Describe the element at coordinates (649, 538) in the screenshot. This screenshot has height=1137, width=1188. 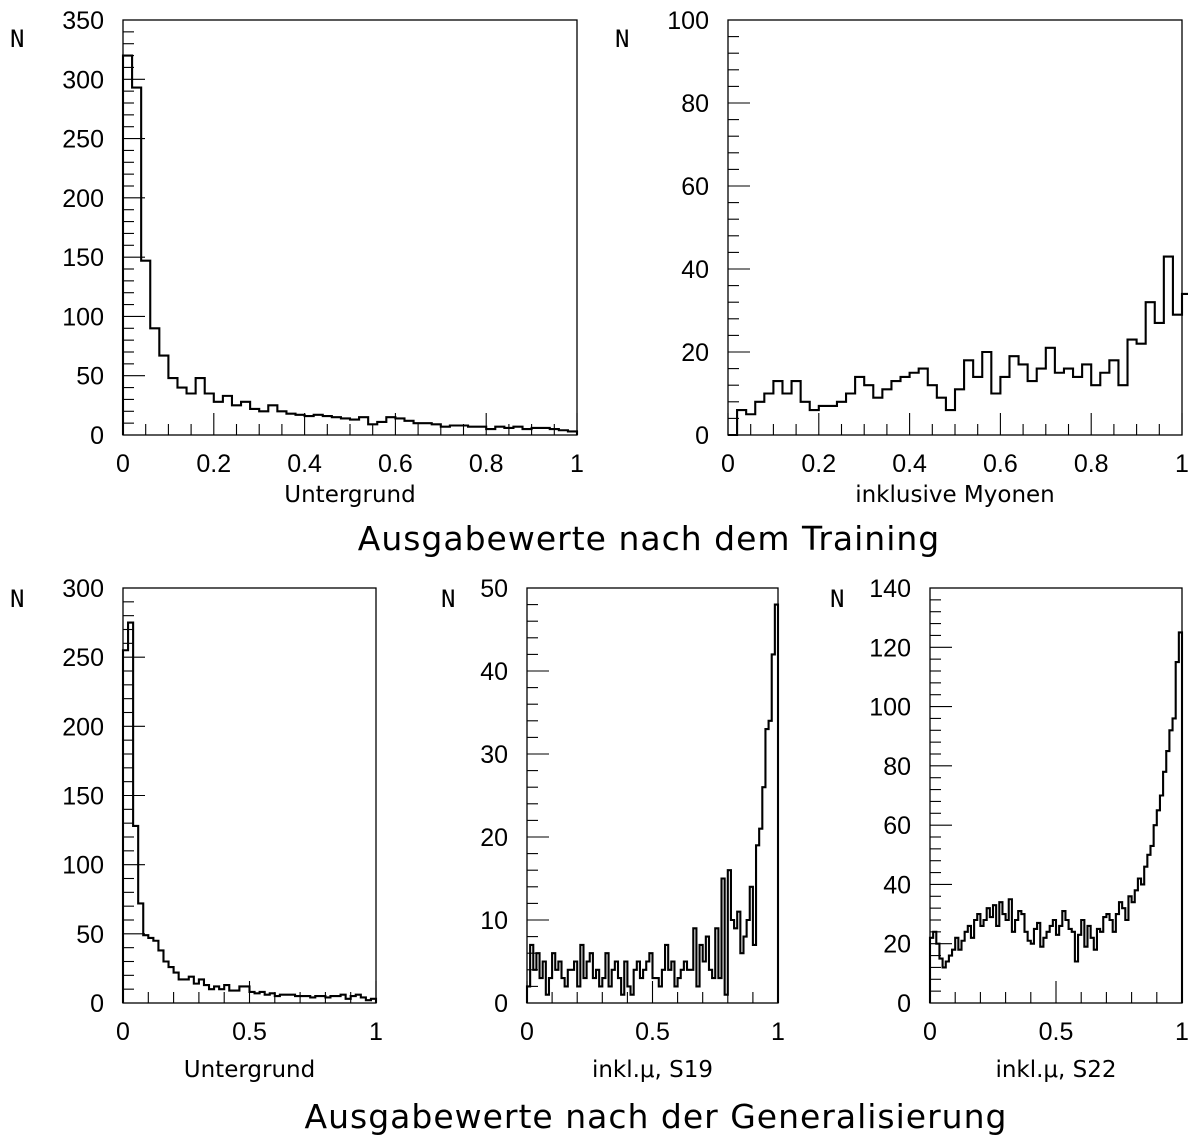
I see `row-title-training: Ausgabewerte nach dem Training` at that location.